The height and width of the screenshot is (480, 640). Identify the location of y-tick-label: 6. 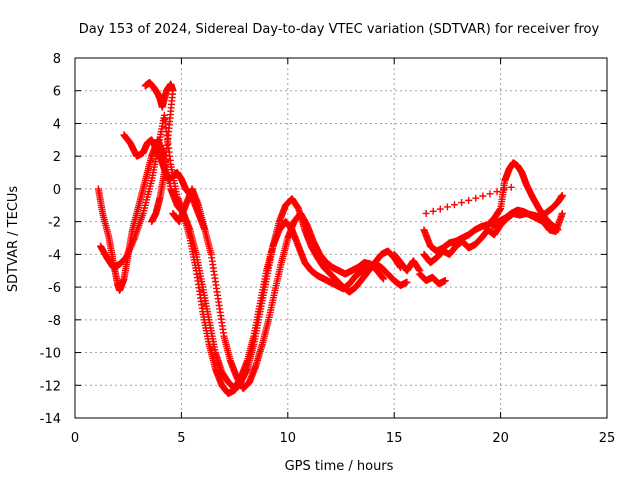
(57, 92).